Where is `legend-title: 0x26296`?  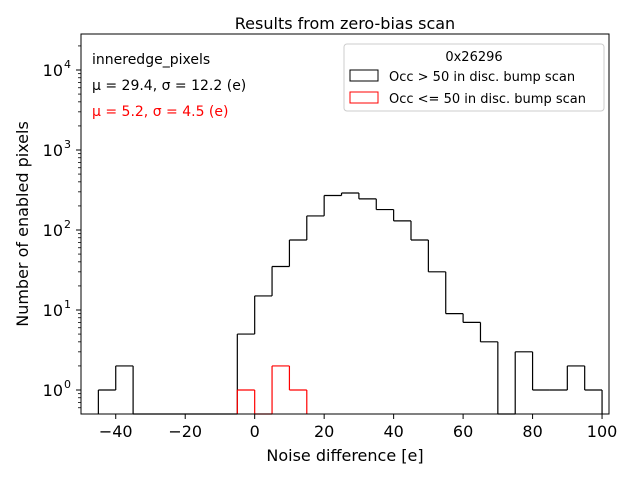 legend-title: 0x26296 is located at coordinates (473, 57).